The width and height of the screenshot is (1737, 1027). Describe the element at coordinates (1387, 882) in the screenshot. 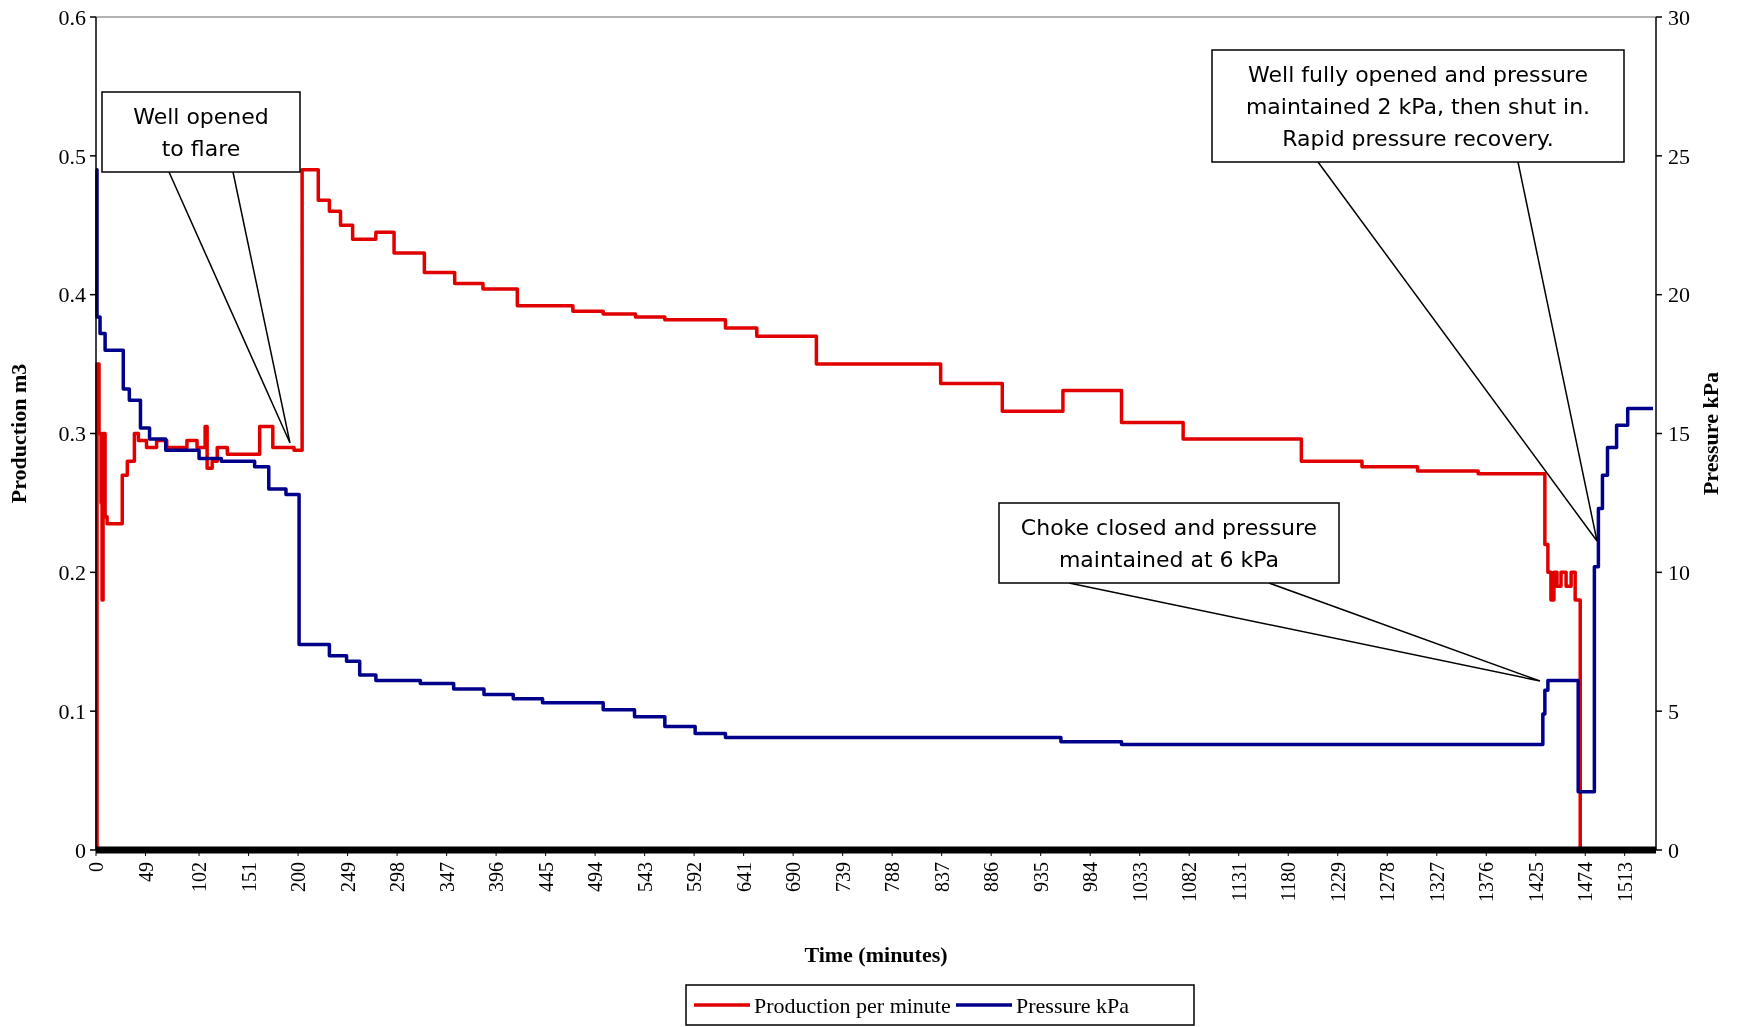

I see `x-tick-label: 1278` at that location.